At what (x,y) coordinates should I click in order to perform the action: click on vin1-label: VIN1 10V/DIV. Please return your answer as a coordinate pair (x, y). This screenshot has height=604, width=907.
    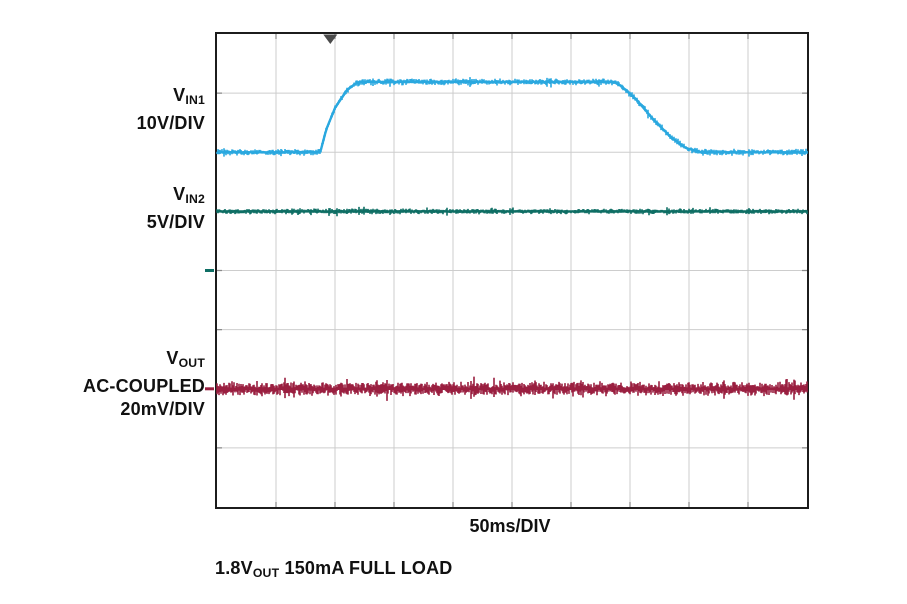
    Looking at the image, I should click on (102, 109).